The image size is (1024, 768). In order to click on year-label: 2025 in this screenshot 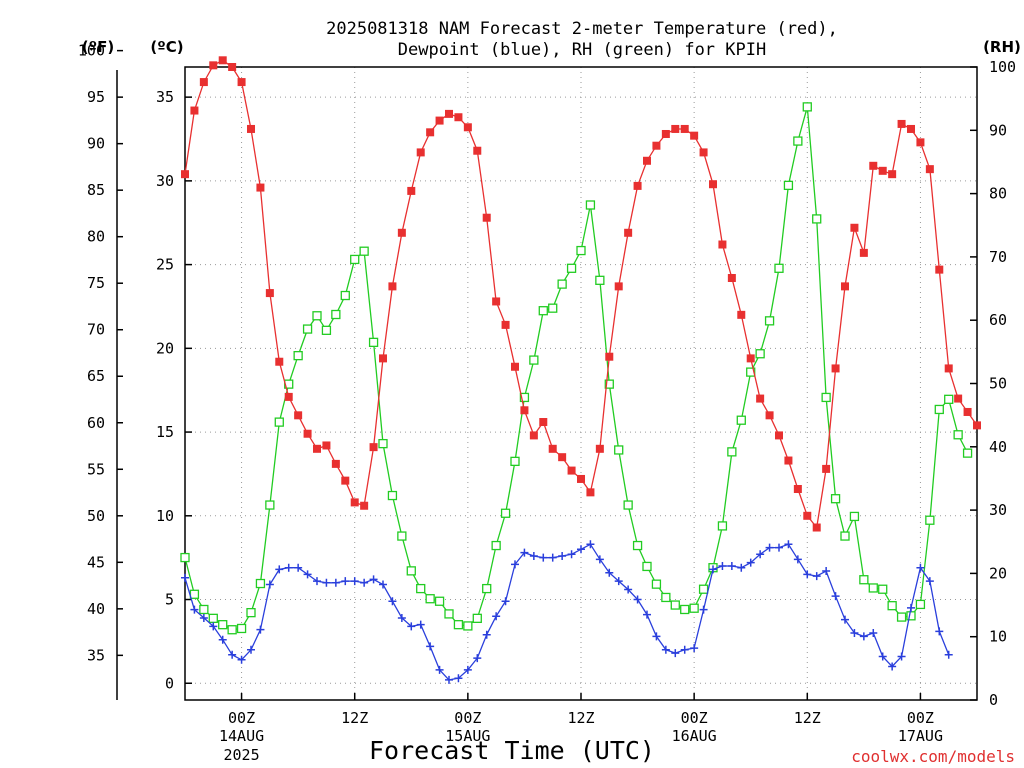, I will do `click(242, 755)`.